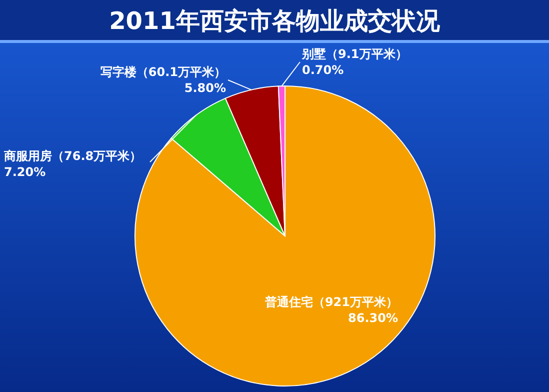 This screenshot has width=549, height=392. Describe the element at coordinates (354, 54) in the screenshot. I see `slice-label: 别墅（9.1万平米）` at that location.